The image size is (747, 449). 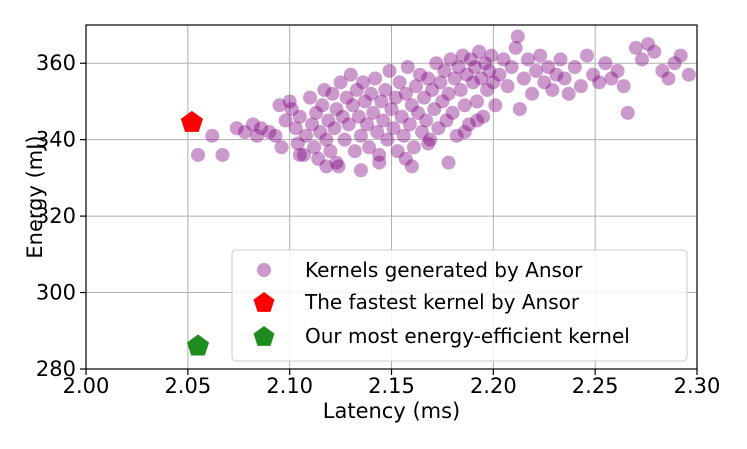 I want to click on energy-efficient-kernel-marker, so click(x=198, y=345).